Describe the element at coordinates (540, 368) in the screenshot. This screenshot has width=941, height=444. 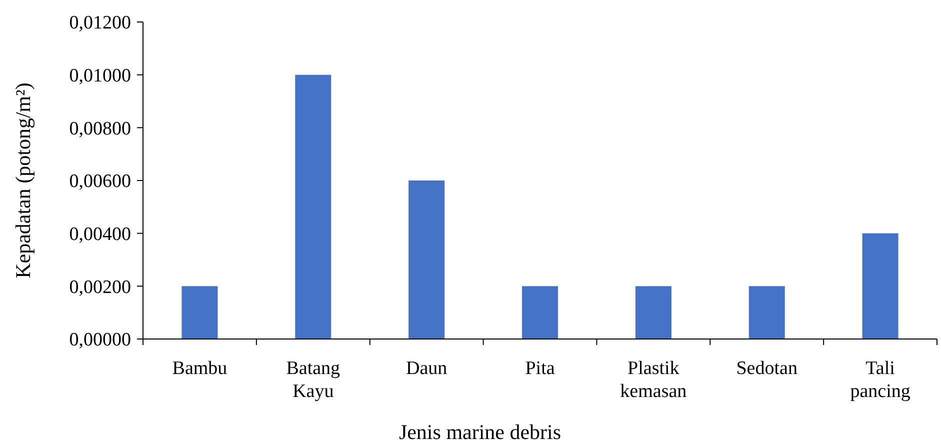
I see `x-tick-label: Pita` at that location.